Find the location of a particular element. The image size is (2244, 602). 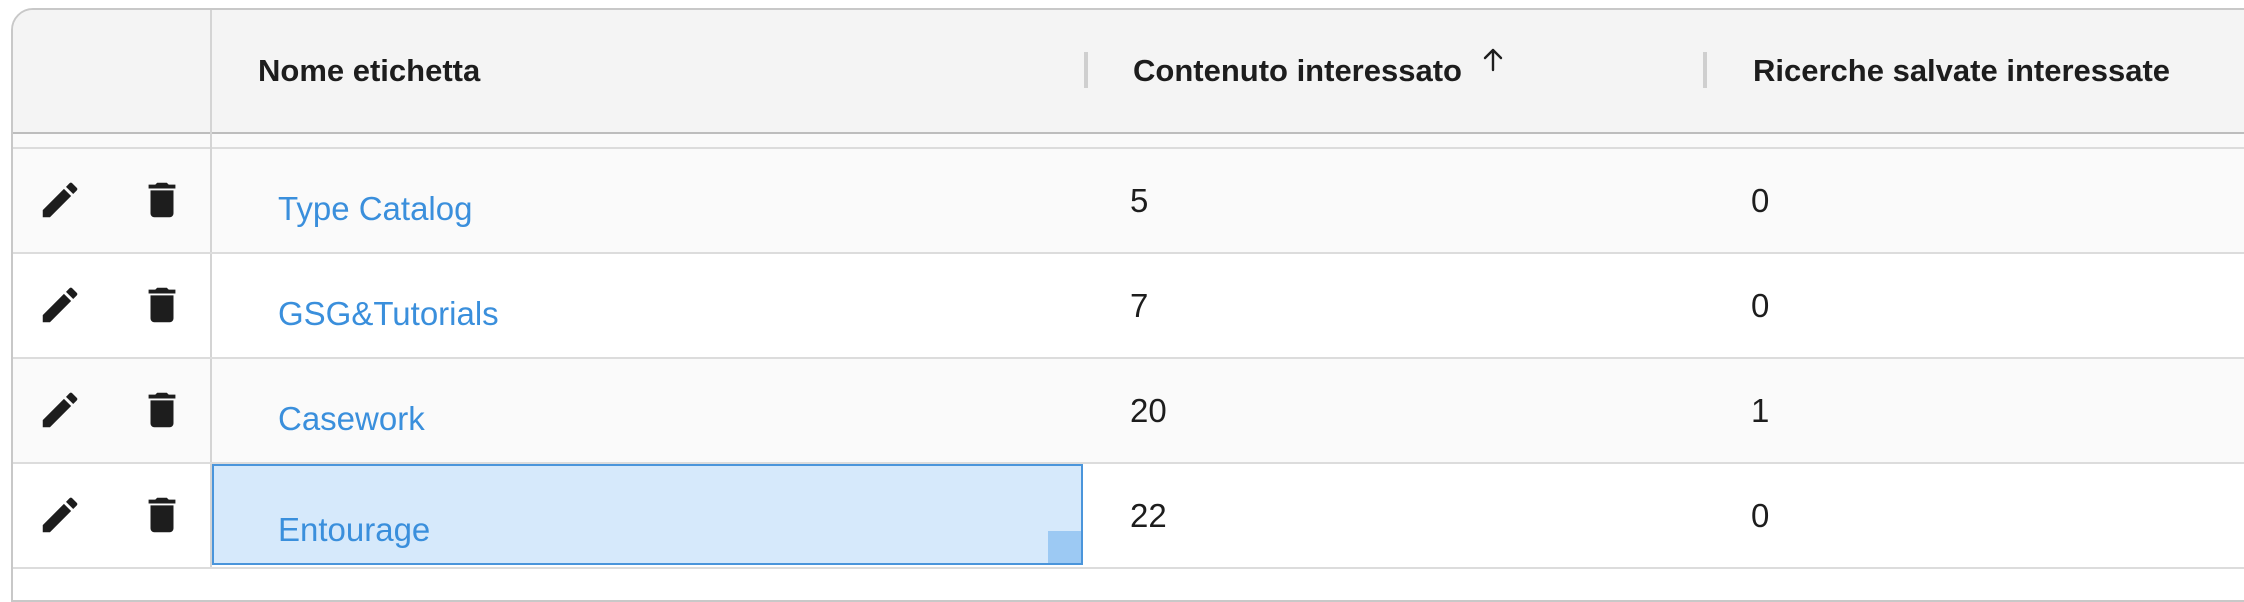

column-header-content: Contenuto interessato is located at coordinates (1318, 71).